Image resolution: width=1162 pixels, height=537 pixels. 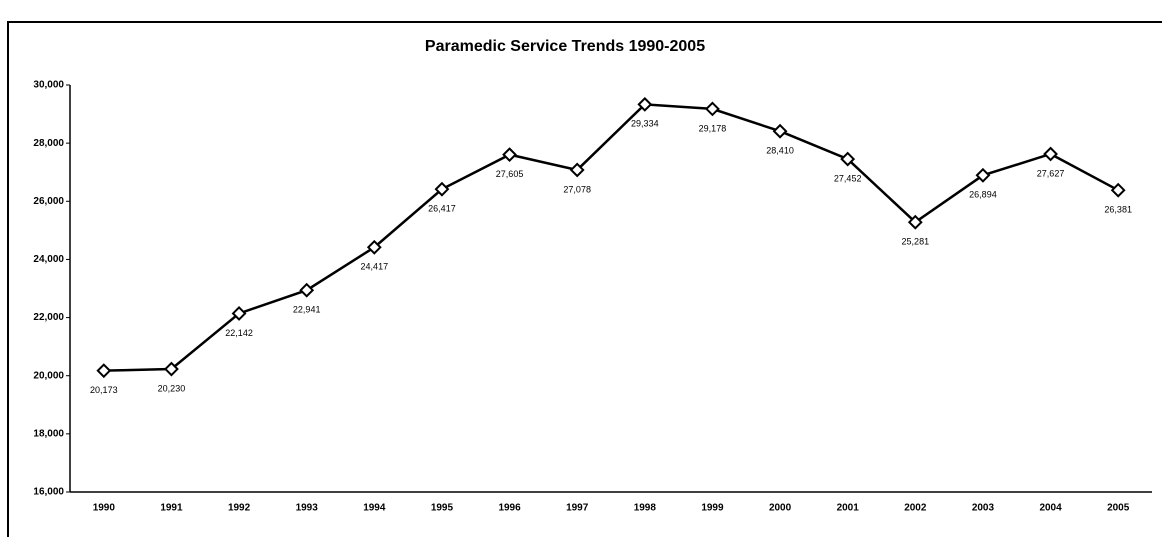 What do you see at coordinates (48, 143) in the screenshot?
I see `y-tick-label: 28,000` at bounding box center [48, 143].